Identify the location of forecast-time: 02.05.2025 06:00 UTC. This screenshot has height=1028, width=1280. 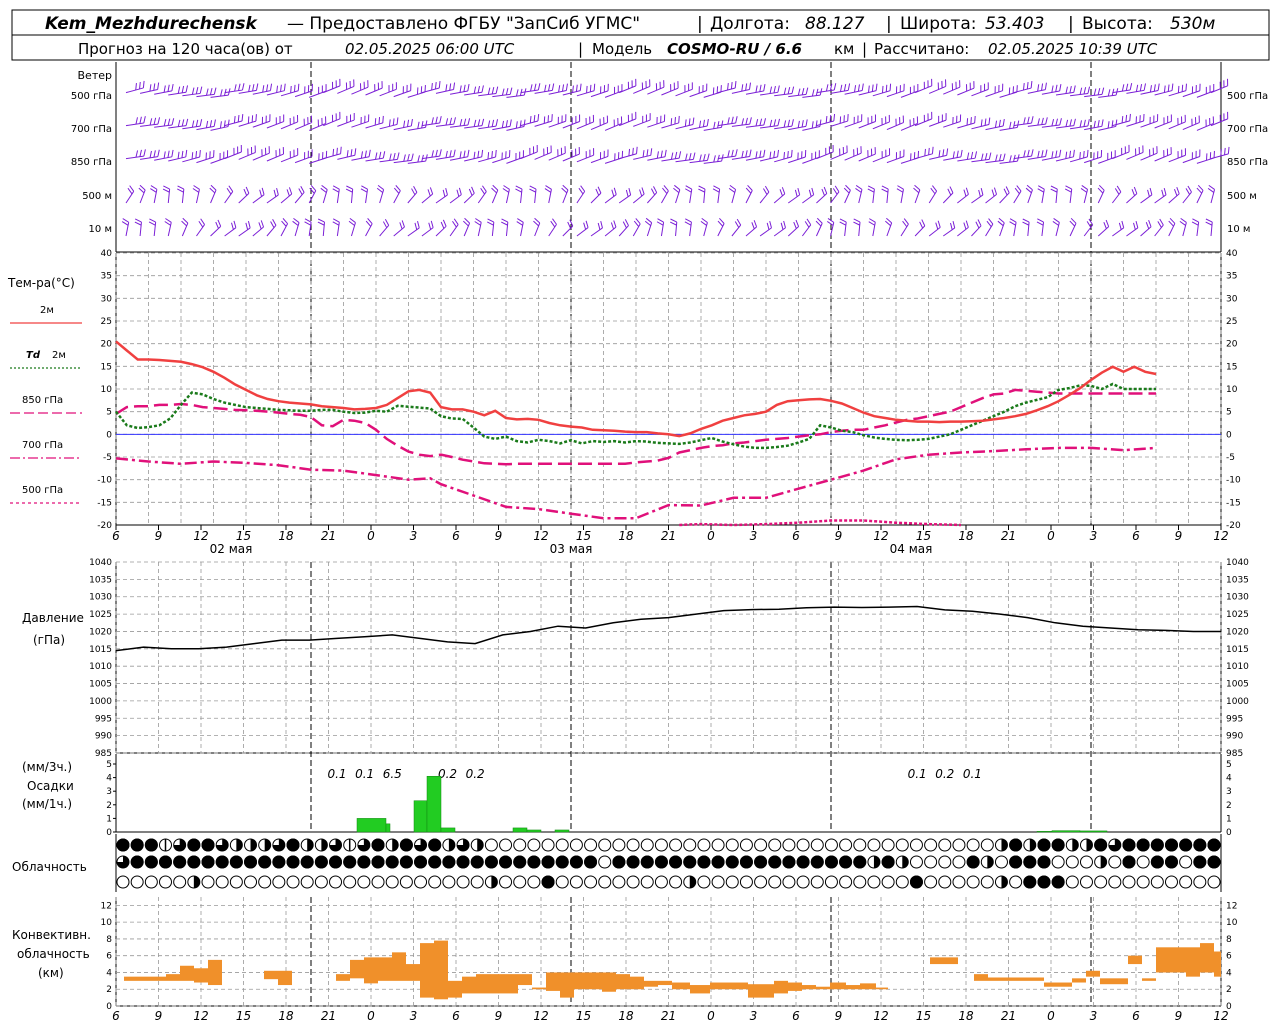
(430, 49).